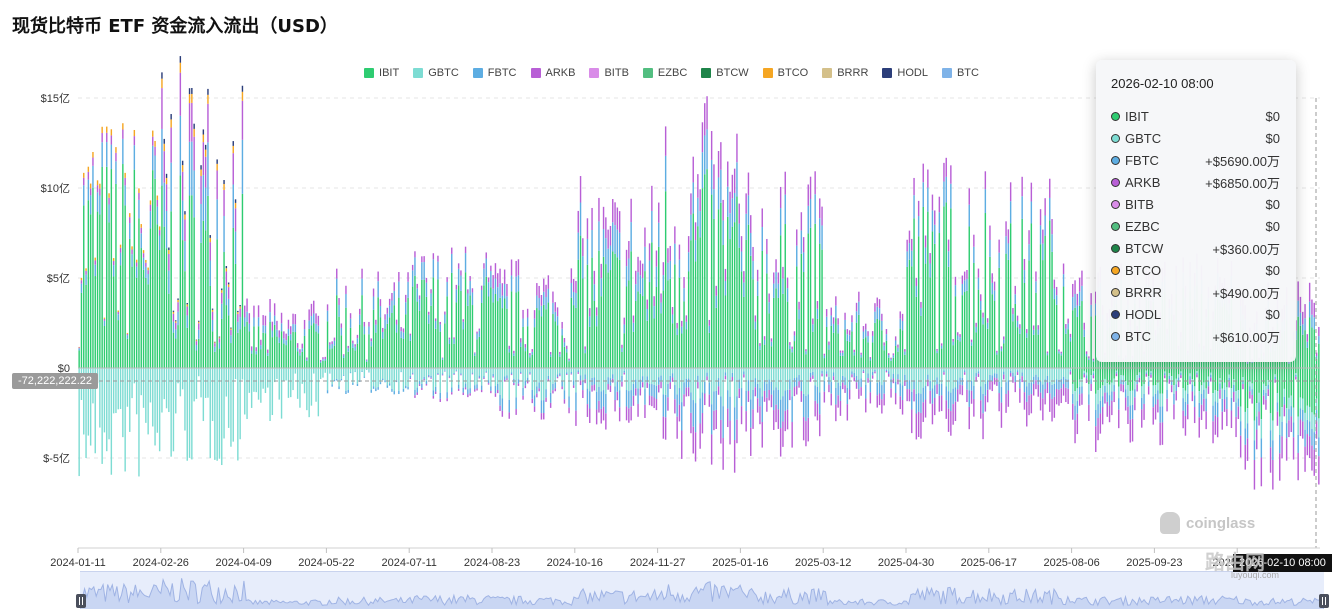 The image size is (1343, 609). What do you see at coordinates (905, 73) in the screenshot?
I see `legend-item-hodl: HODL` at bounding box center [905, 73].